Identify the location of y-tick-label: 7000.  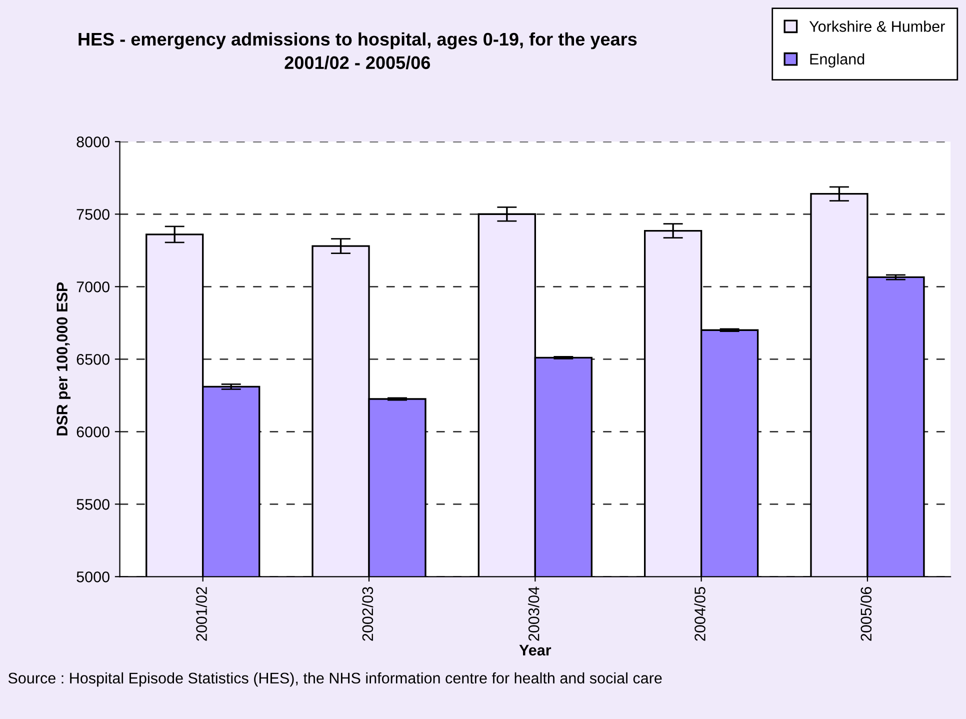
(93, 287).